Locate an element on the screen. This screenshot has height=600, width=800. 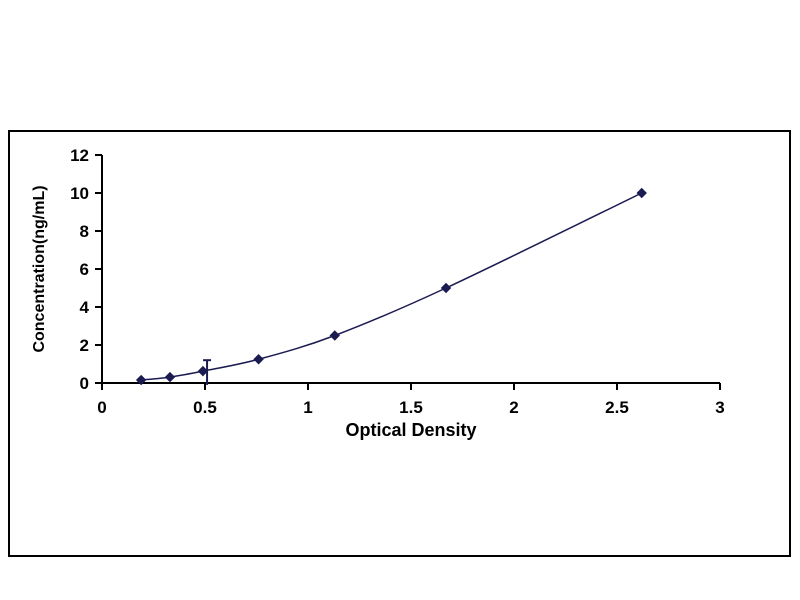
x-axis-title: Optical Density is located at coordinates (411, 430).